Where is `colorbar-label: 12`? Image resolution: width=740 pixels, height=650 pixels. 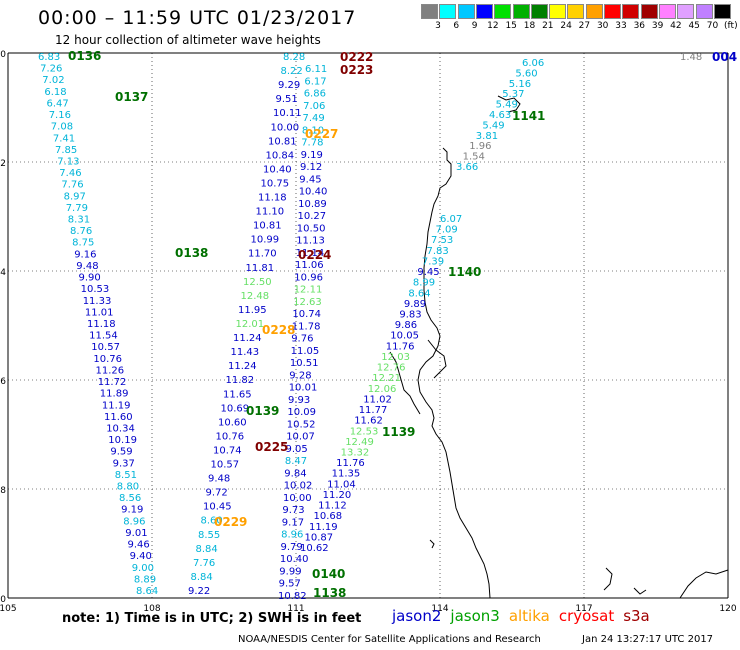 colorbar-label: 12 is located at coordinates (493, 26).